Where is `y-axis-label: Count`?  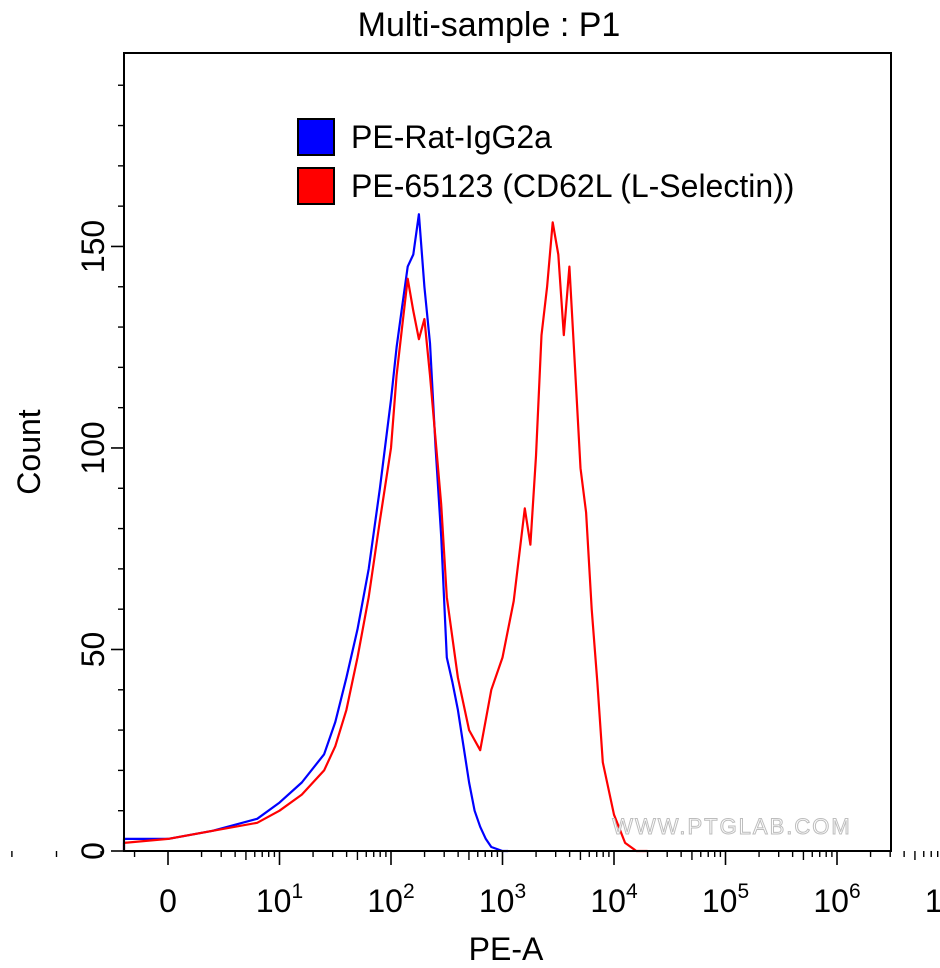
y-axis-label: Count is located at coordinates (29, 452).